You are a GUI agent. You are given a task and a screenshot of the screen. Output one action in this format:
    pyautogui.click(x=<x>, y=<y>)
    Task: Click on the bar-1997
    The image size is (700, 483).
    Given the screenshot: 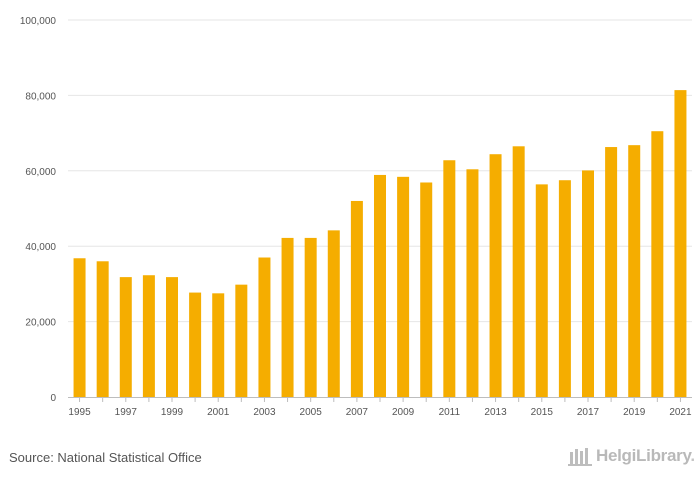 What is the action you would take?
    pyautogui.click(x=125, y=337)
    